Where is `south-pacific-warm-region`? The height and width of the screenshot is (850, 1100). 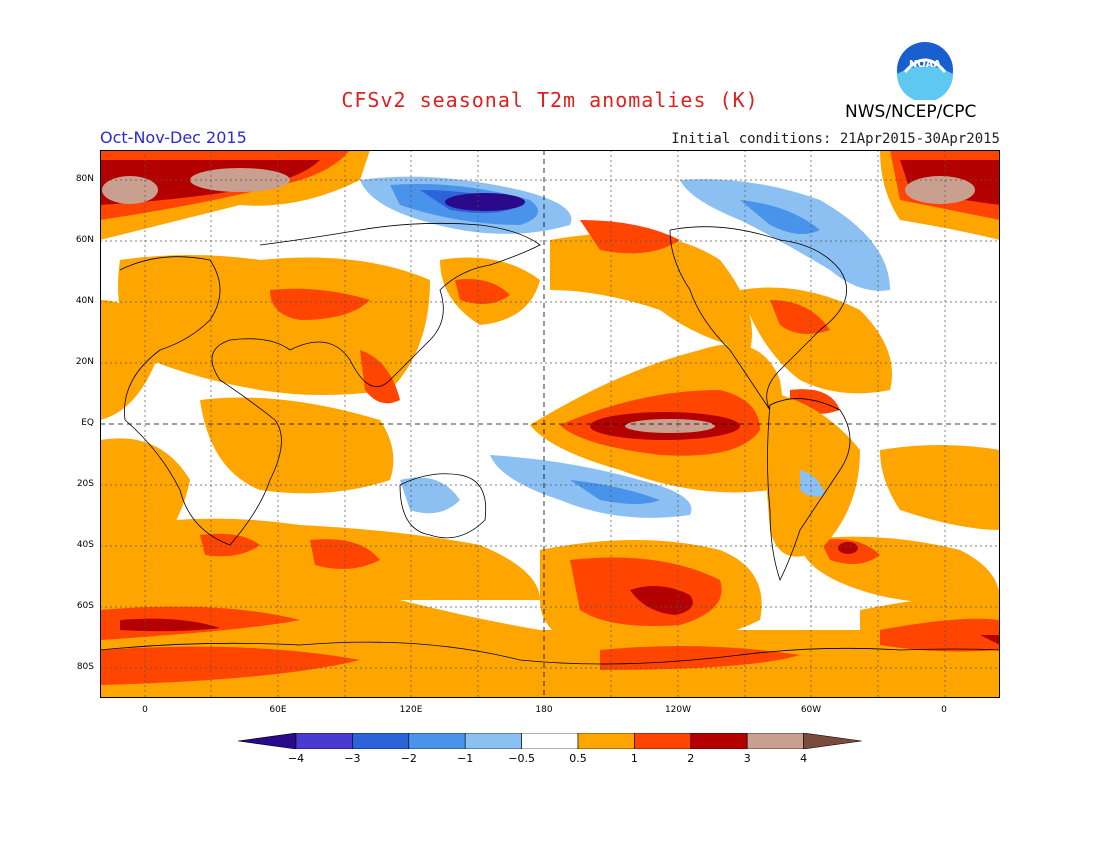 south-pacific-warm-region is located at coordinates (700, 619).